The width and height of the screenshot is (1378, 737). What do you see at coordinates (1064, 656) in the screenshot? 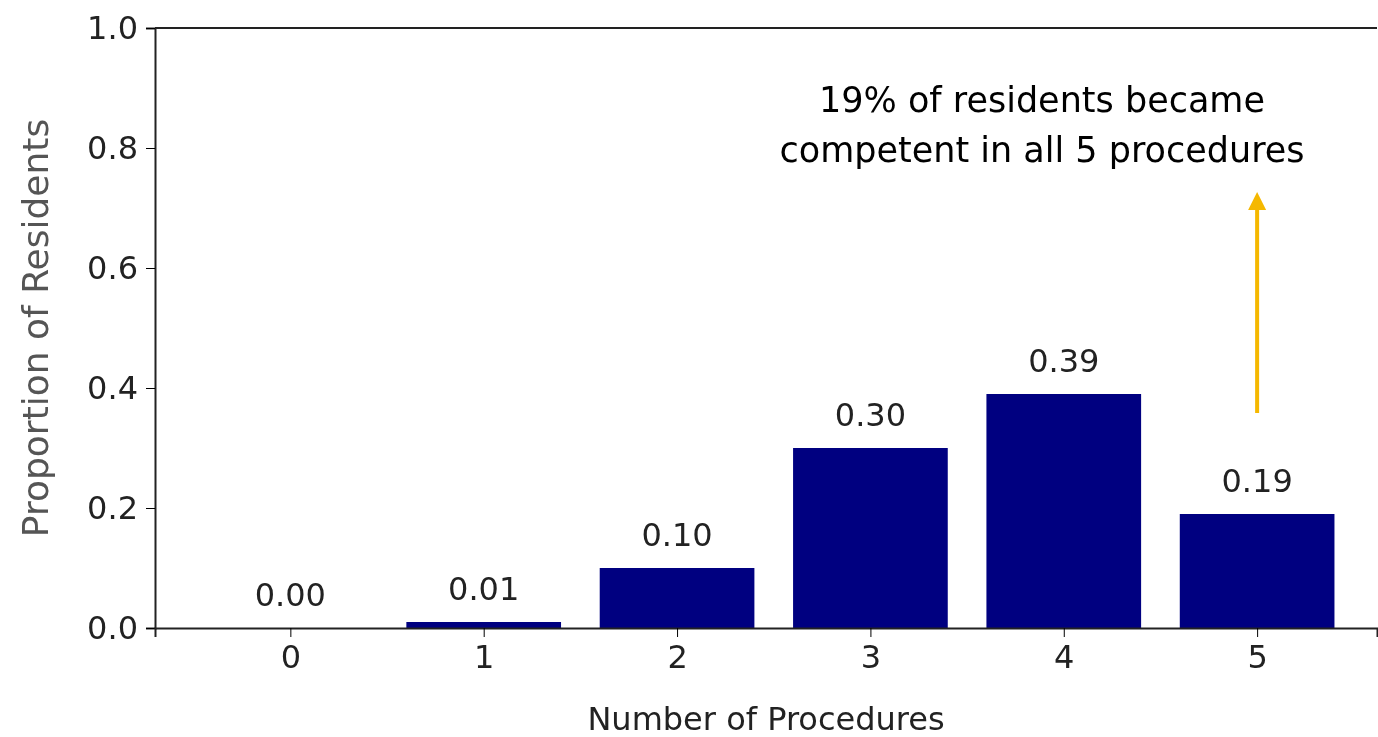
I see `x-tick-label: 4` at bounding box center [1064, 656].